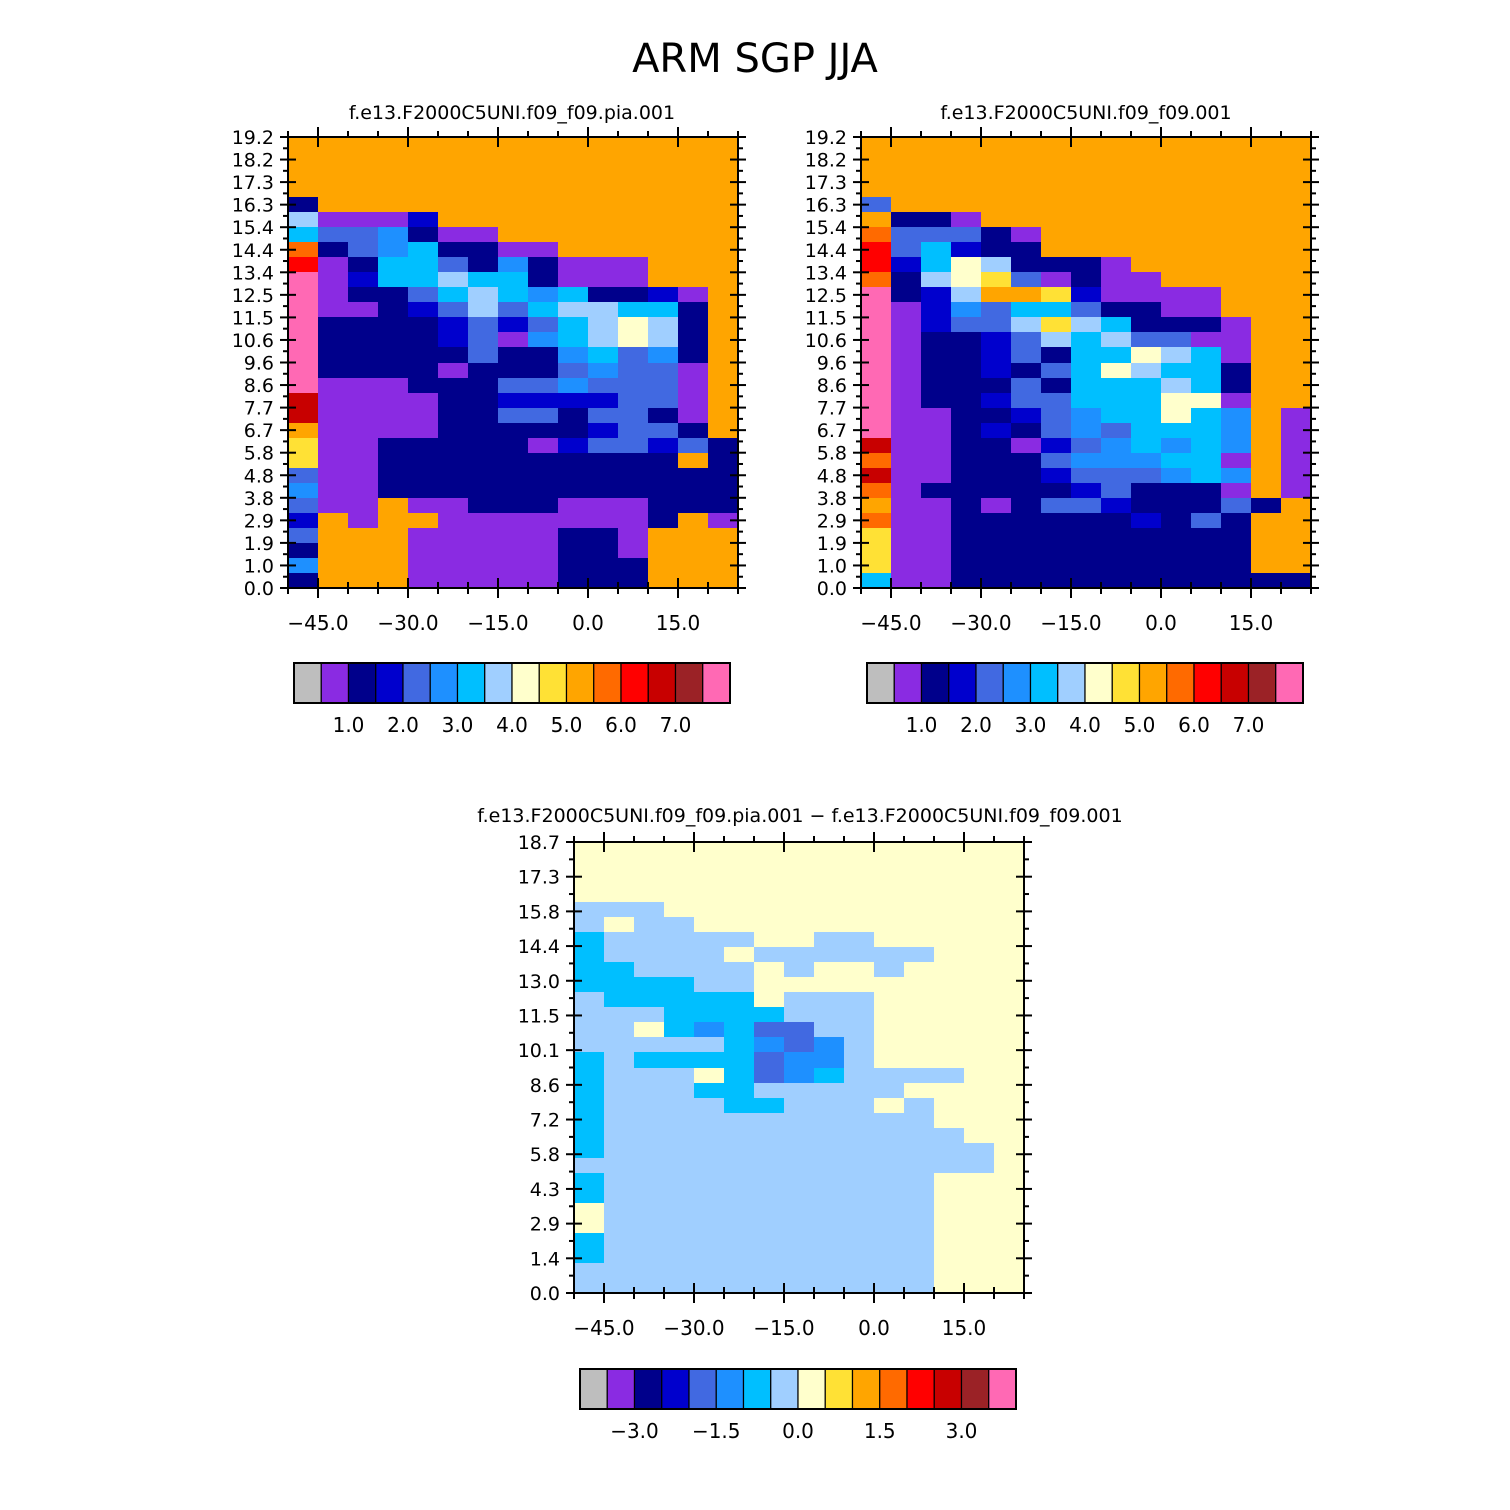 This screenshot has height=1510, width=1510. What do you see at coordinates (458, 725) in the screenshot?
I see `colorbar-label: 3.0` at bounding box center [458, 725].